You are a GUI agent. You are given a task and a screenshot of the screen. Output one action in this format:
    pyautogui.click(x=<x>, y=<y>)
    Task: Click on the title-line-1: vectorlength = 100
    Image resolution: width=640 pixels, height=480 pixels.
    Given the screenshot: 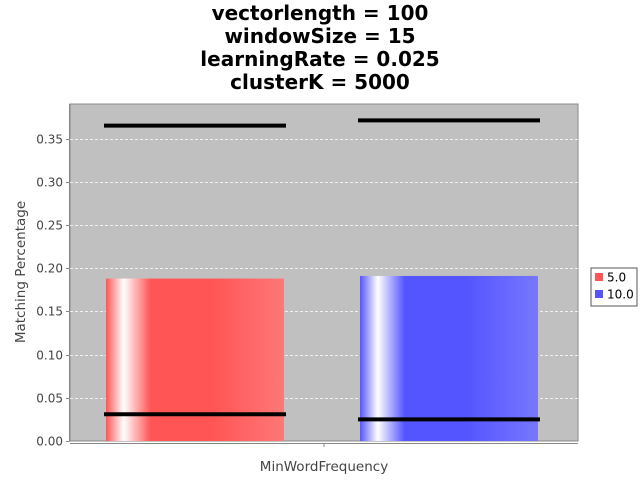 What is the action you would take?
    pyautogui.click(x=320, y=13)
    